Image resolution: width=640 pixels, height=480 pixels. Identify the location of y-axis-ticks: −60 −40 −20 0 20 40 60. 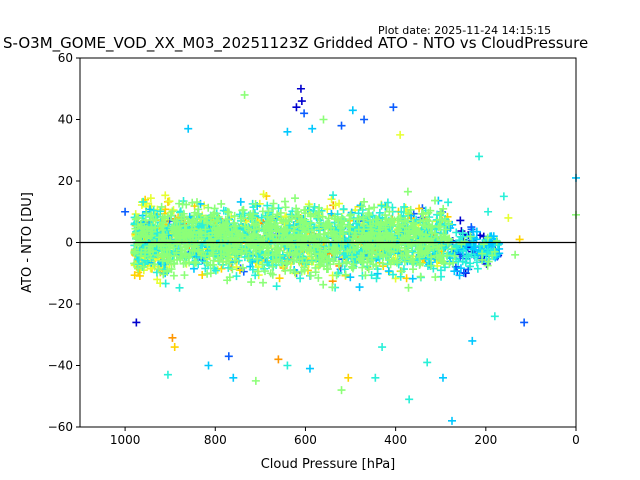
(64, 242).